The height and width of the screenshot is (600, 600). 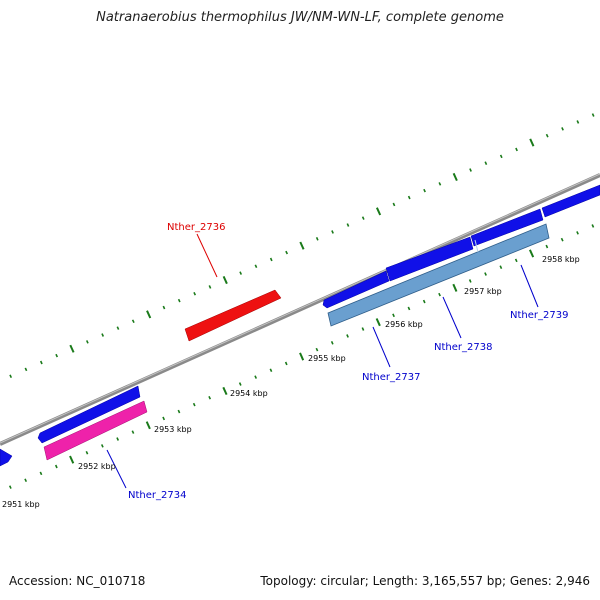 What do you see at coordinates (327, 358) in the screenshot?
I see `tick-label: 2955 kbp` at bounding box center [327, 358].